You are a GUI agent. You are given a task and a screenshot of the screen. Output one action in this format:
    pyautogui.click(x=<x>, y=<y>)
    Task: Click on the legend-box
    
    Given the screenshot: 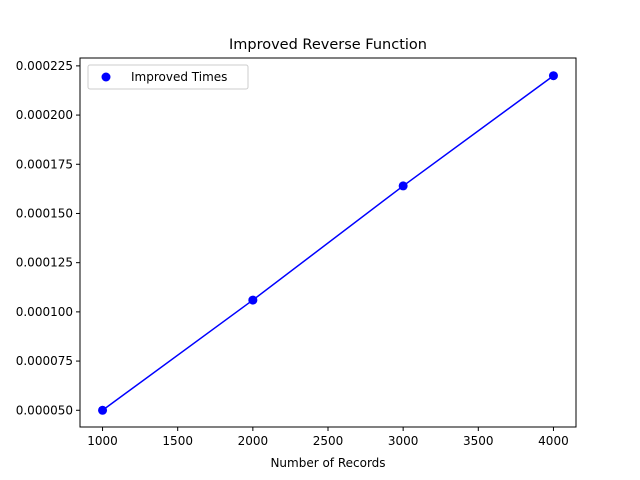 What is the action you would take?
    pyautogui.click(x=168, y=77)
    